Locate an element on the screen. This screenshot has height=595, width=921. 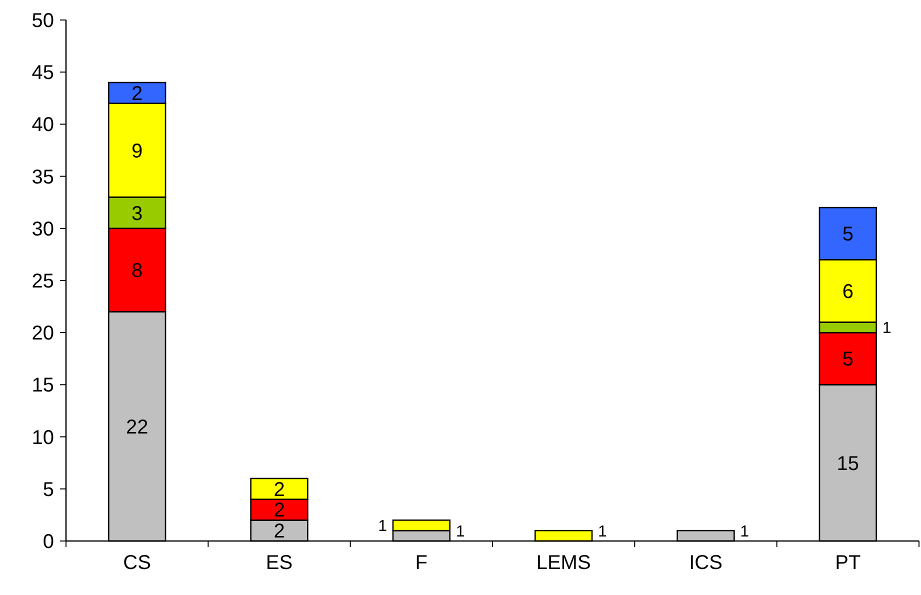
x-tick-label: PT is located at coordinates (848, 563).